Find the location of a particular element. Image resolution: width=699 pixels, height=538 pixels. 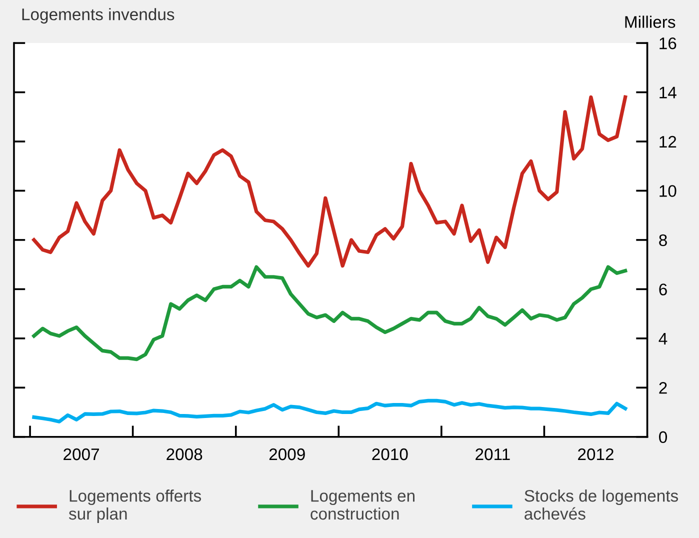

y-tick-label: 8 is located at coordinates (663, 240).